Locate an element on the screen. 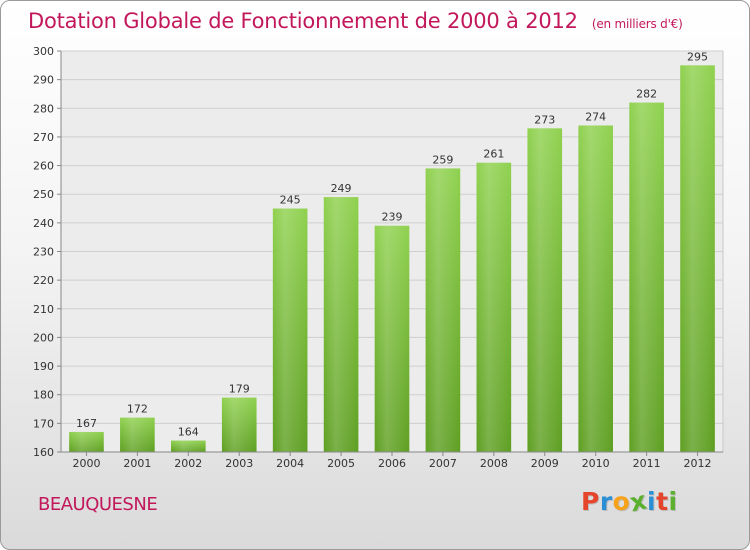 Image resolution: width=750 pixels, height=550 pixels. x-tick-label: 2002 is located at coordinates (188, 463).